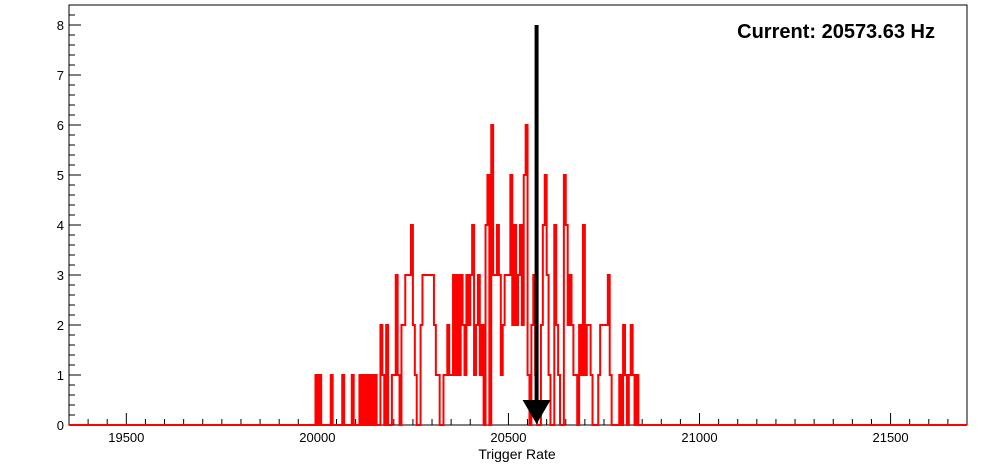  What do you see at coordinates (60, 25) in the screenshot?
I see `y-tick-label: 8` at bounding box center [60, 25].